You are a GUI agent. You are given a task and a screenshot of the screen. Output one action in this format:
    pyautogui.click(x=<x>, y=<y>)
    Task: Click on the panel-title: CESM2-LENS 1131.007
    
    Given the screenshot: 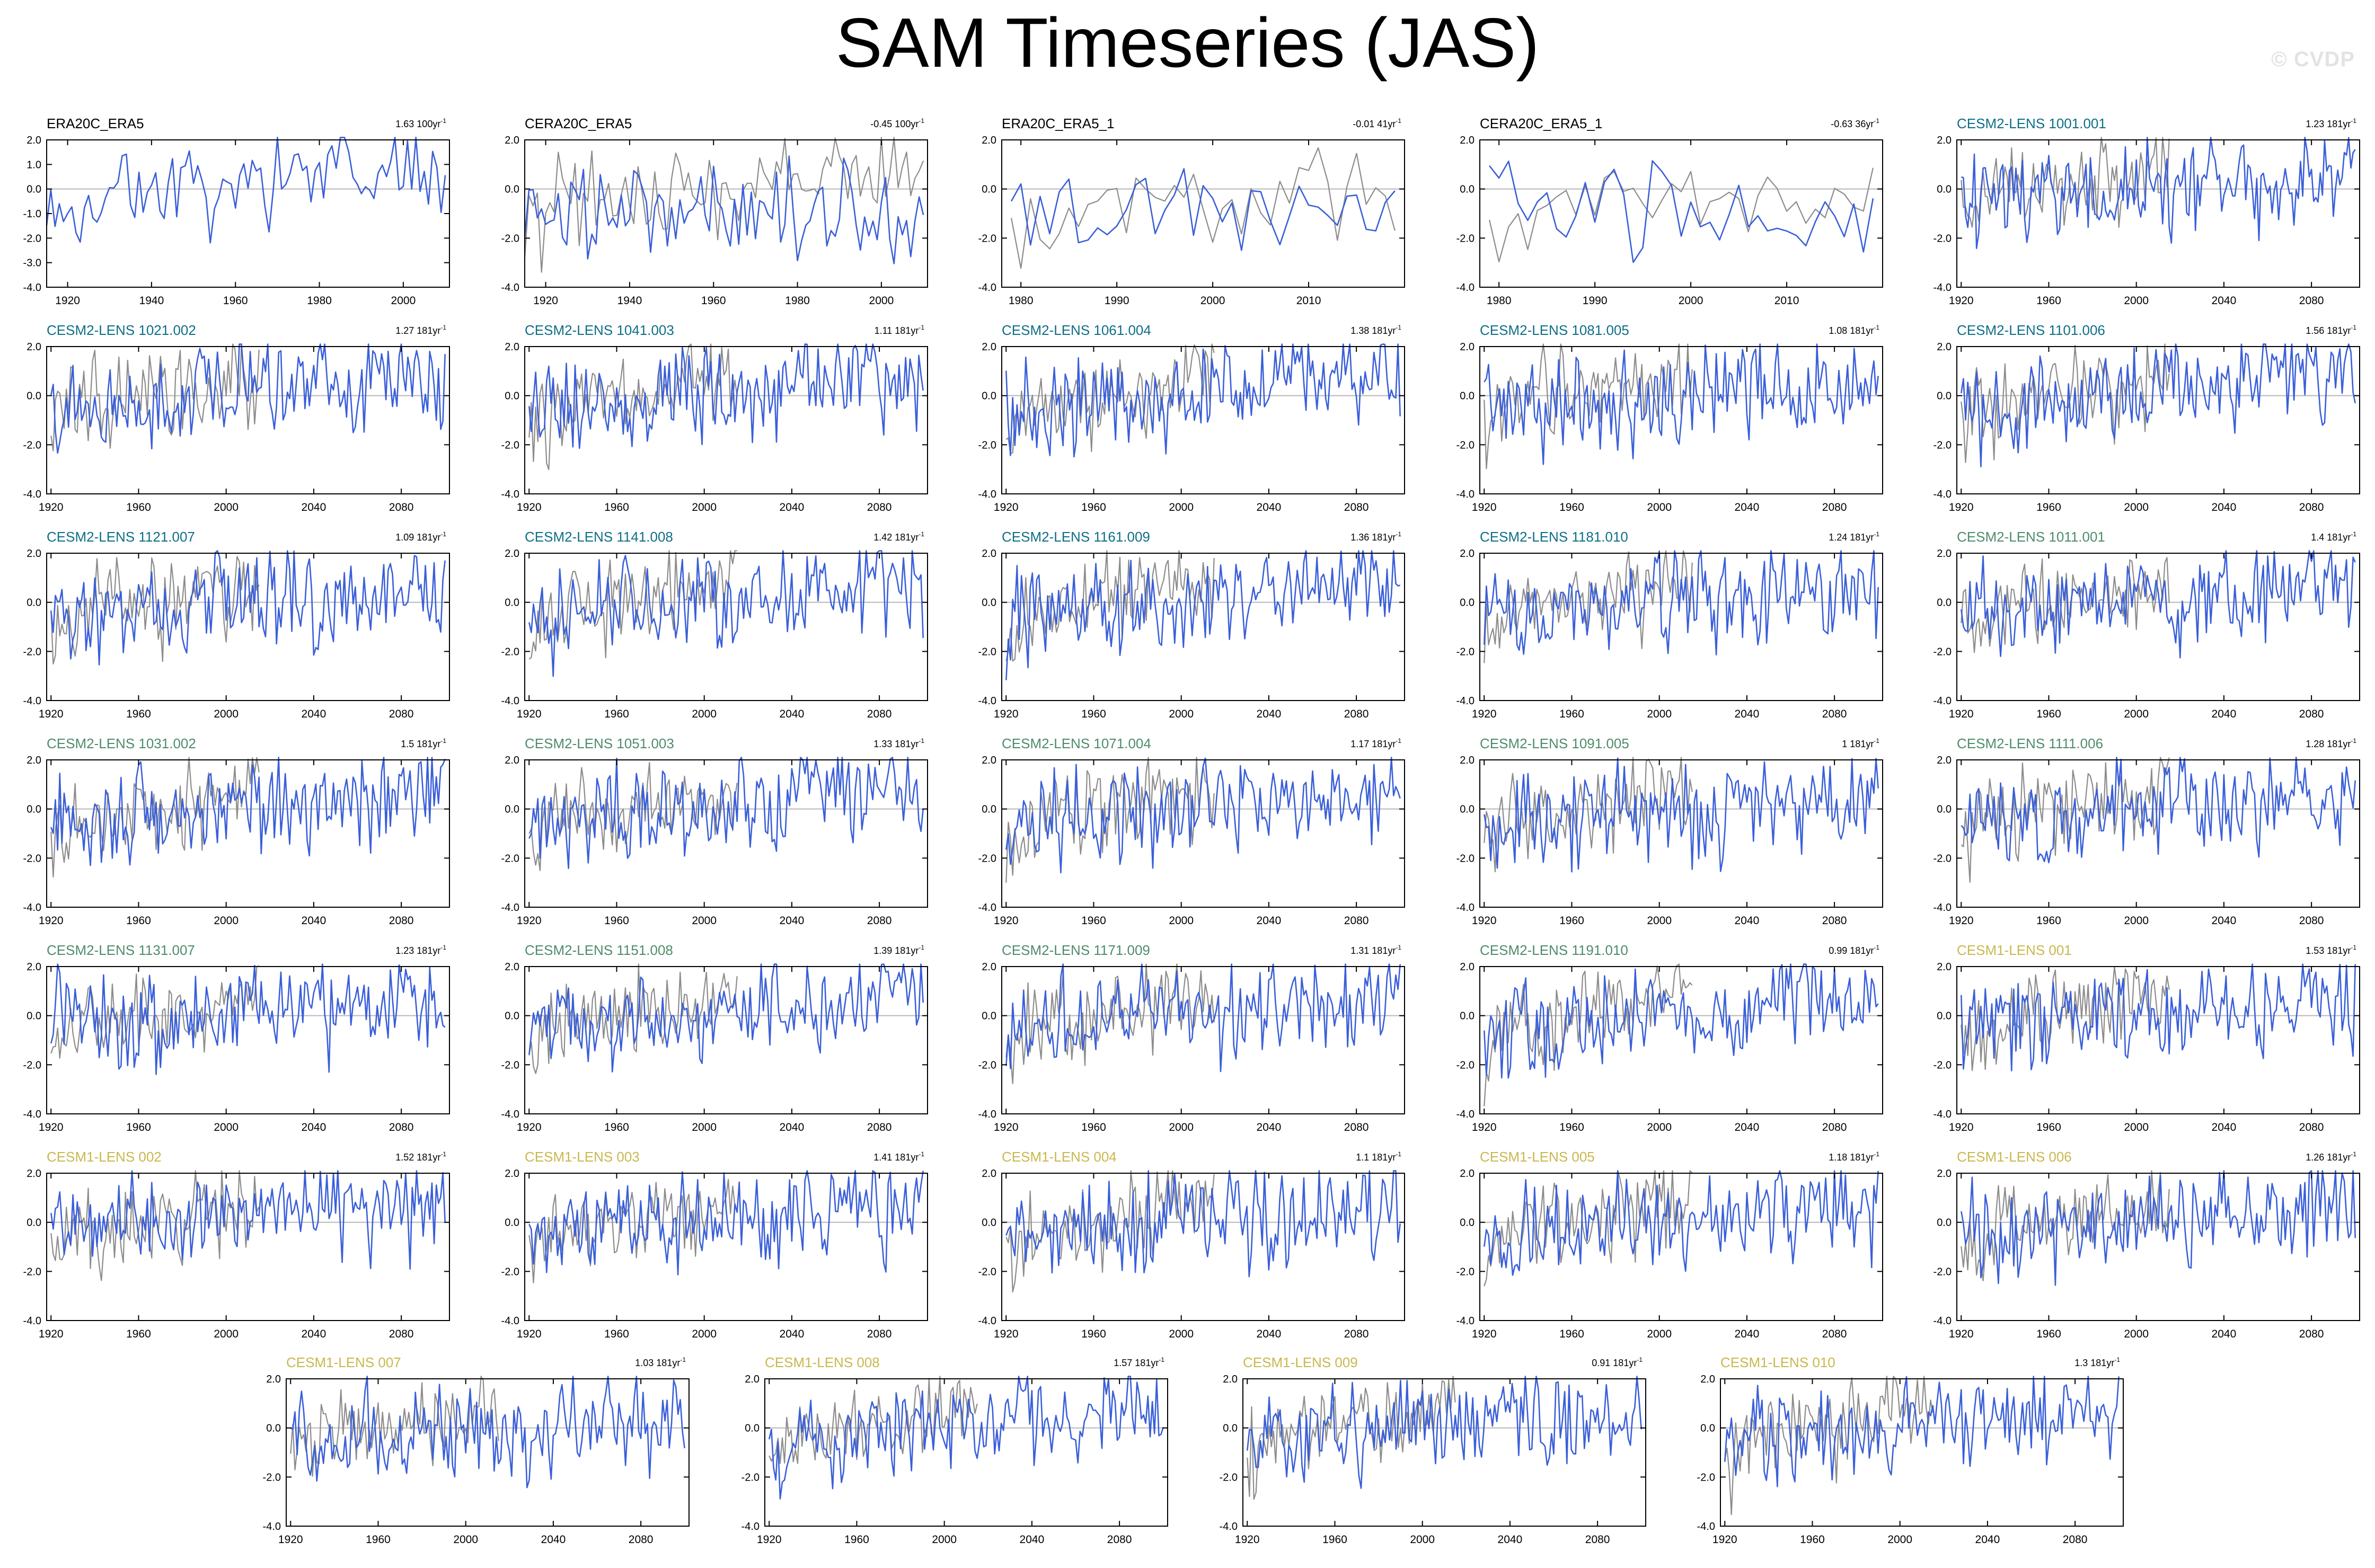 What is the action you would take?
    pyautogui.click(x=121, y=950)
    